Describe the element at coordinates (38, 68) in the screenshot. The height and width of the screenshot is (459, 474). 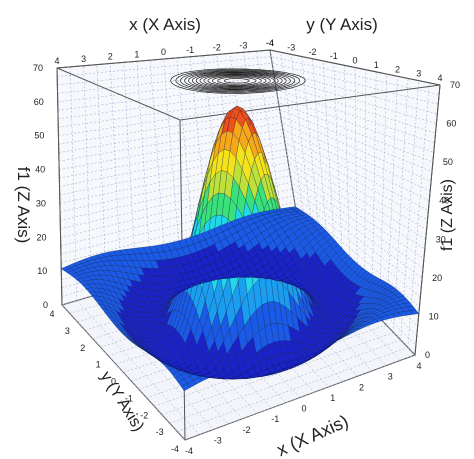
I see `z-tick-label-left: 70` at that location.